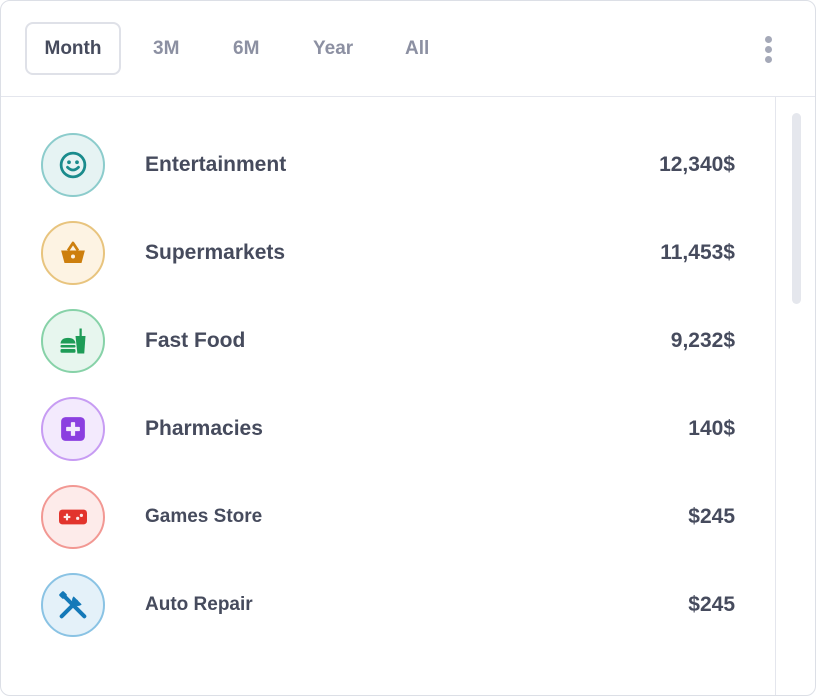 The height and width of the screenshot is (696, 816). I want to click on category-label: Auto Repair, so click(199, 604).